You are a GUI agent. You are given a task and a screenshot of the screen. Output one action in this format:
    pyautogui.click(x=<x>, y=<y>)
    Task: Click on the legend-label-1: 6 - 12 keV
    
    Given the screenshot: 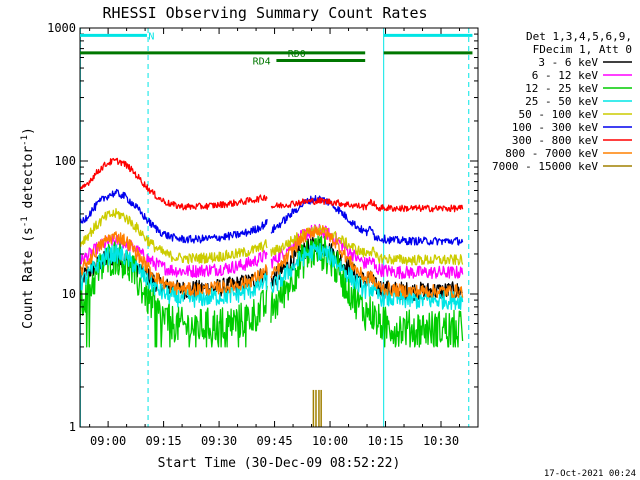 What is the action you would take?
    pyautogui.click(x=565, y=75)
    